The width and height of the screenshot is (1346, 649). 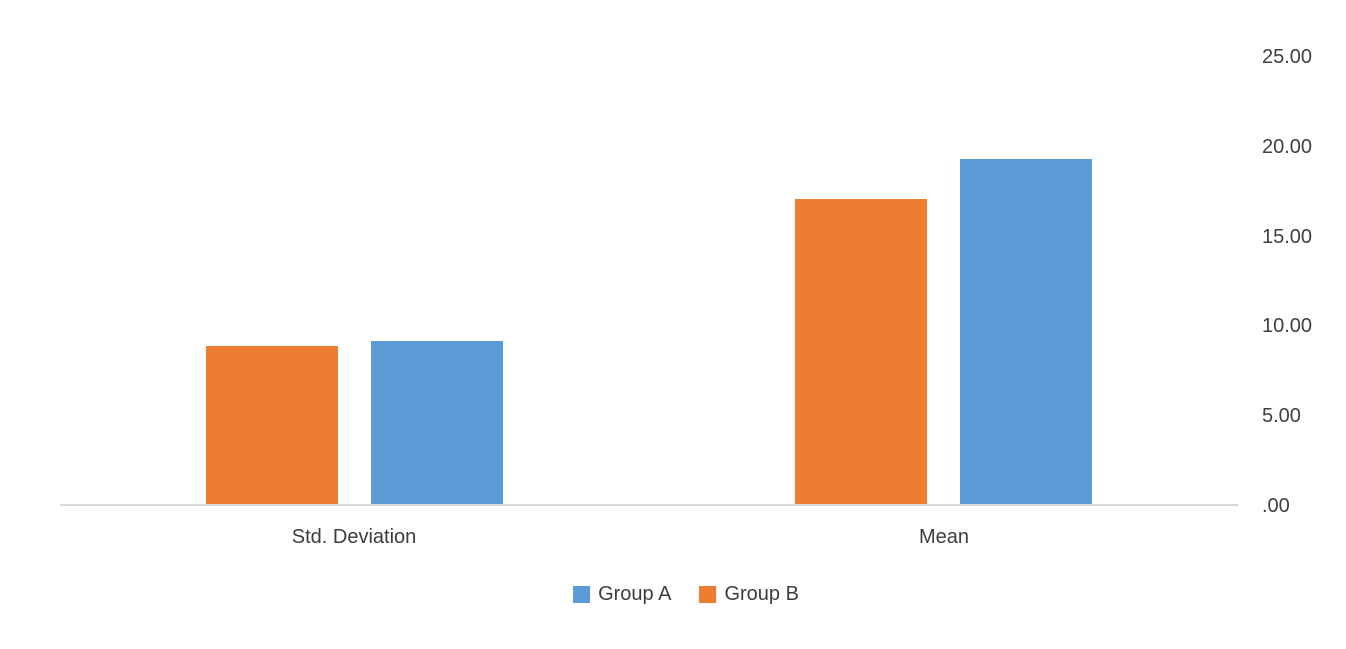 What do you see at coordinates (437, 423) in the screenshot?
I see `bar-group-a-std-deviation` at bounding box center [437, 423].